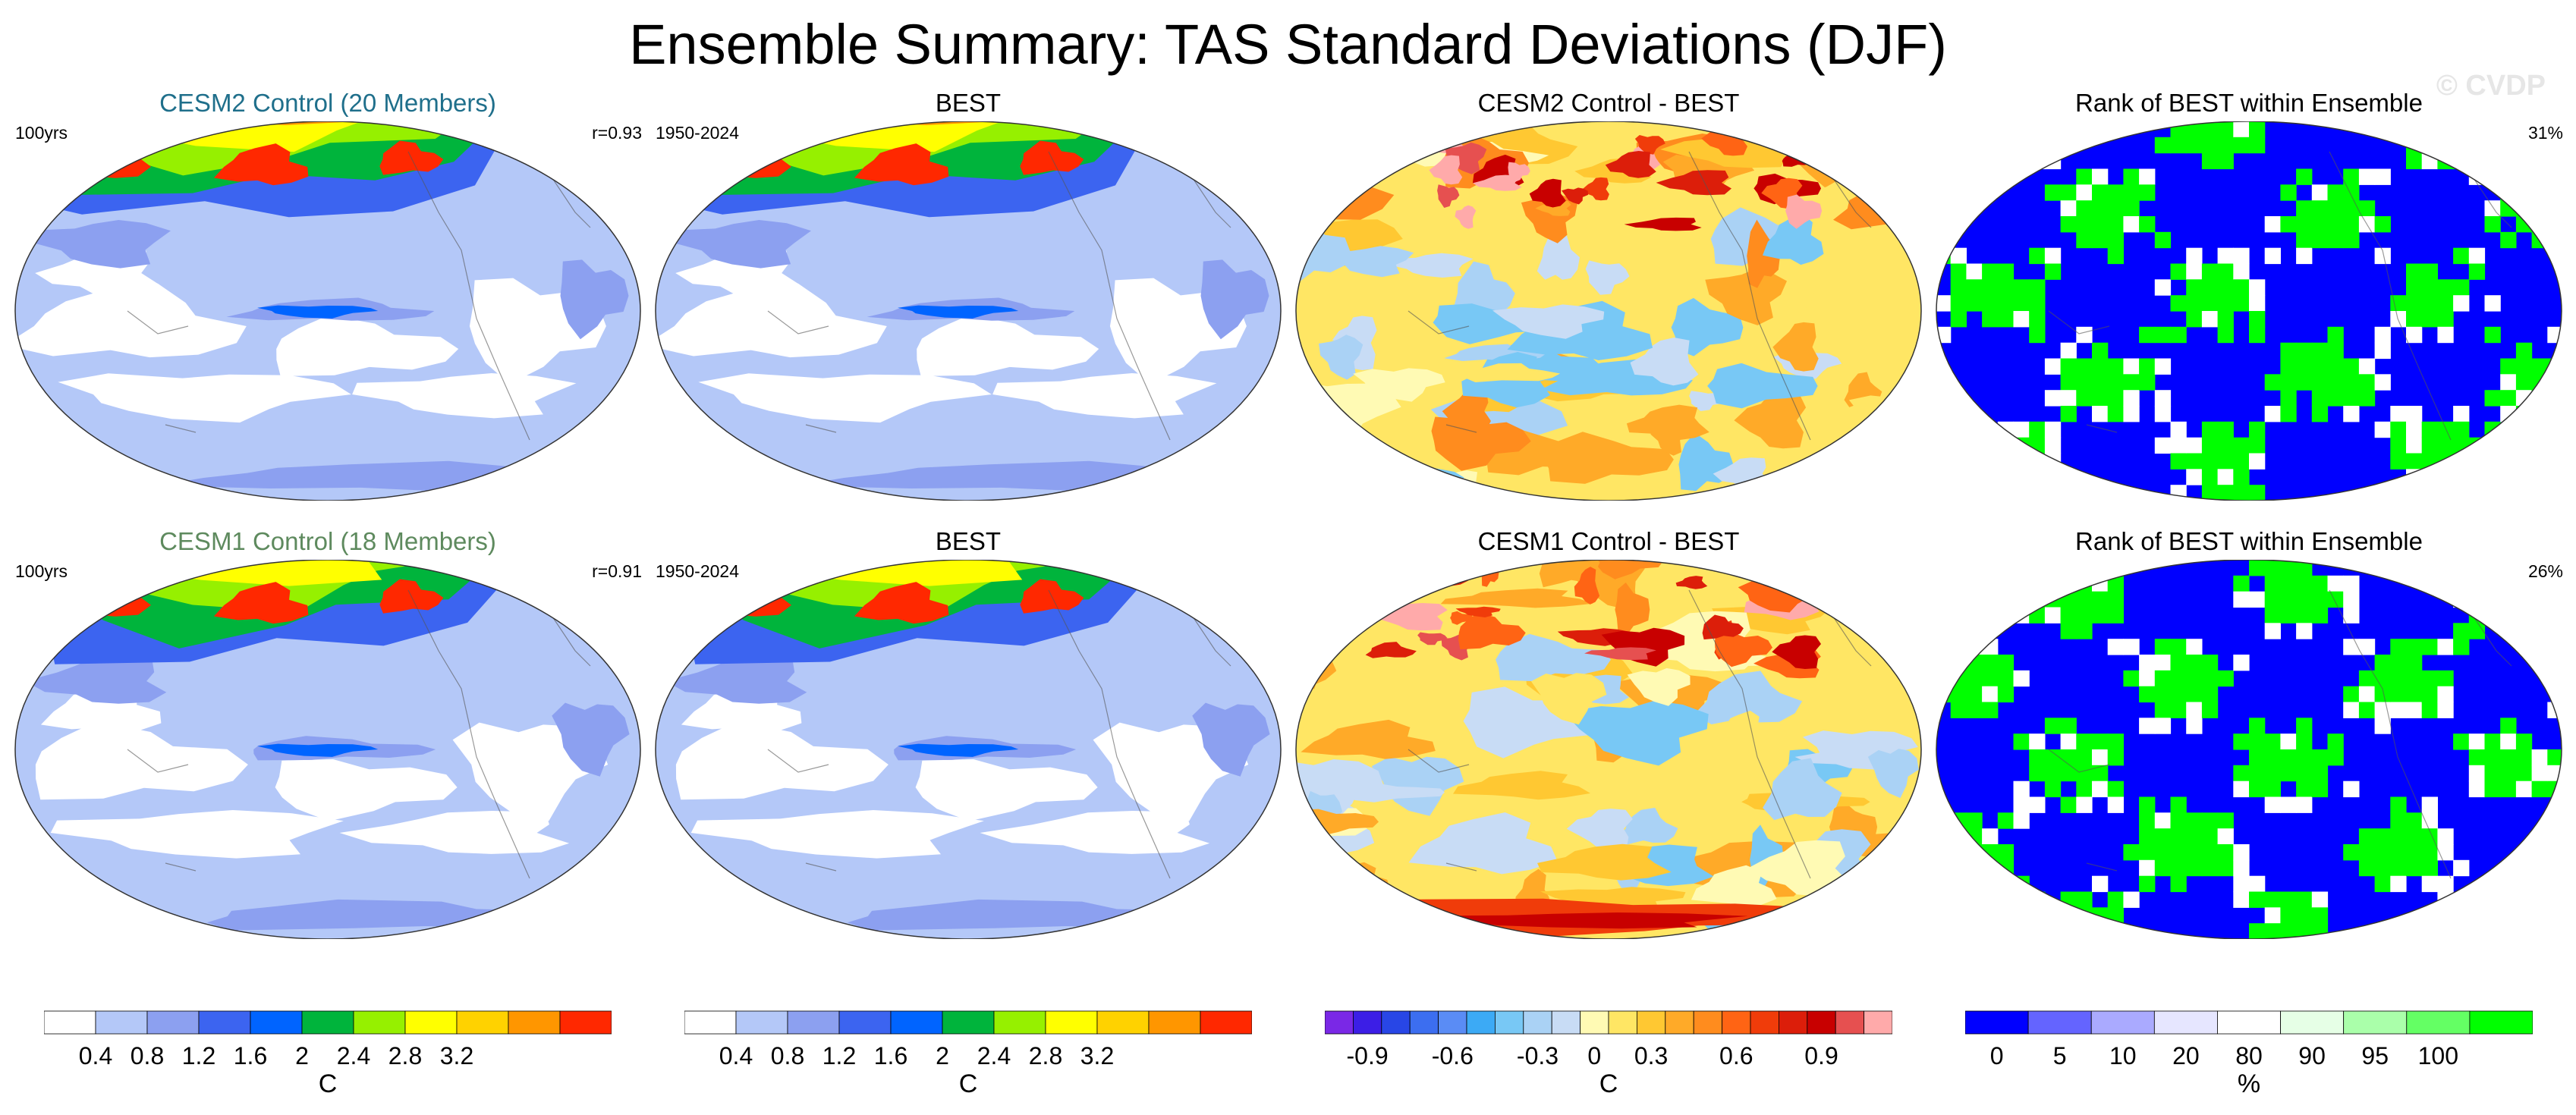  I want to click on panel-title: CESM2 Control - BEST, so click(1608, 103).